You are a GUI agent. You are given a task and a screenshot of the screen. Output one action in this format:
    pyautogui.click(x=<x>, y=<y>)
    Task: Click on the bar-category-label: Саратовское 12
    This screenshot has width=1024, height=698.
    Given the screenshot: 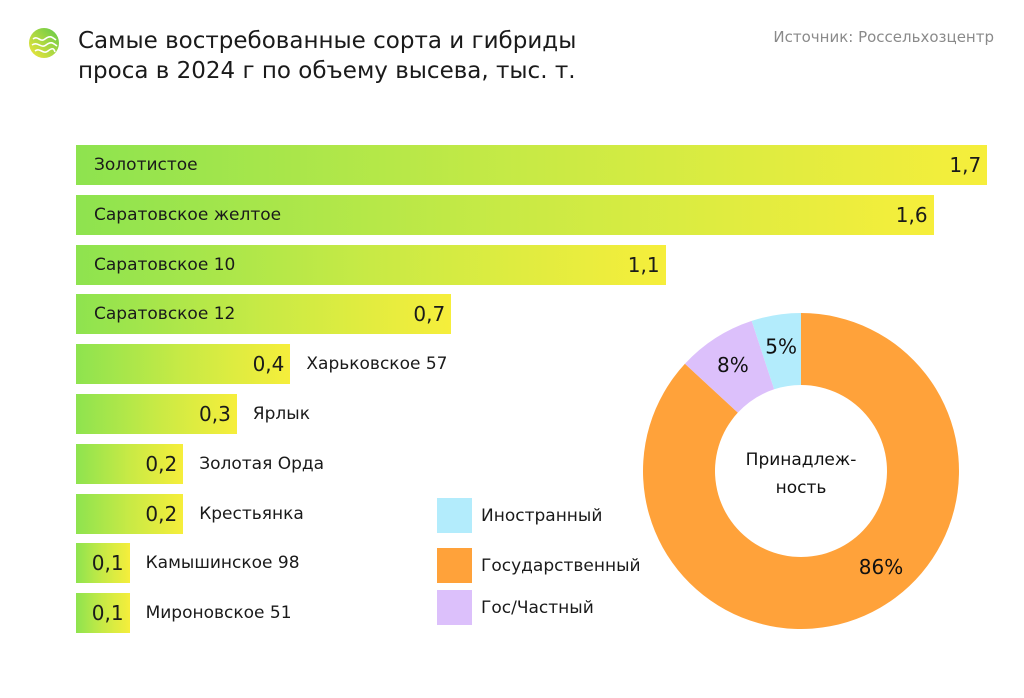 What is the action you would take?
    pyautogui.click(x=165, y=314)
    